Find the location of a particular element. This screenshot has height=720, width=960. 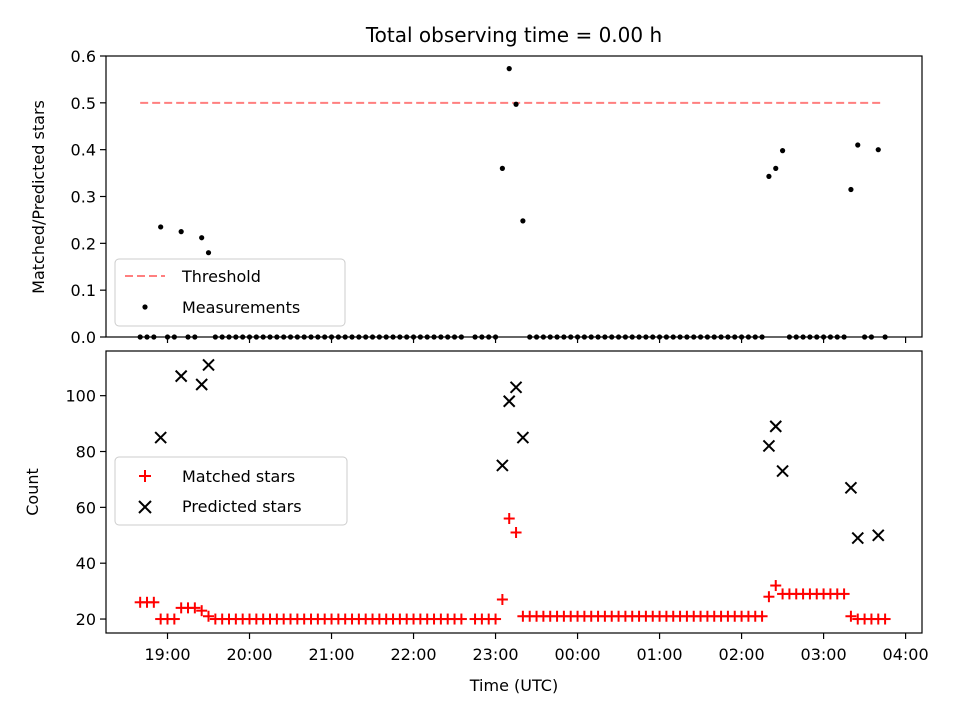

bottom-legend: Matched stars Predicted stars is located at coordinates (231, 491).